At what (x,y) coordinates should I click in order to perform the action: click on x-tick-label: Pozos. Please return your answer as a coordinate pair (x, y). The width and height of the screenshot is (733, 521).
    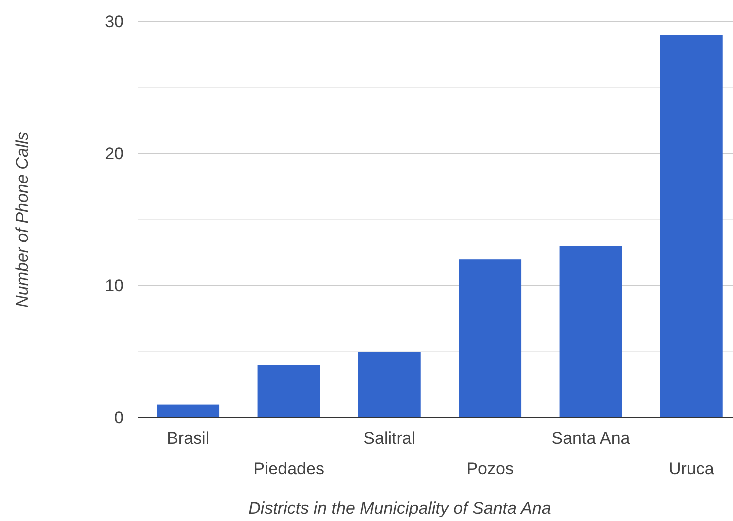
    Looking at the image, I should click on (490, 469).